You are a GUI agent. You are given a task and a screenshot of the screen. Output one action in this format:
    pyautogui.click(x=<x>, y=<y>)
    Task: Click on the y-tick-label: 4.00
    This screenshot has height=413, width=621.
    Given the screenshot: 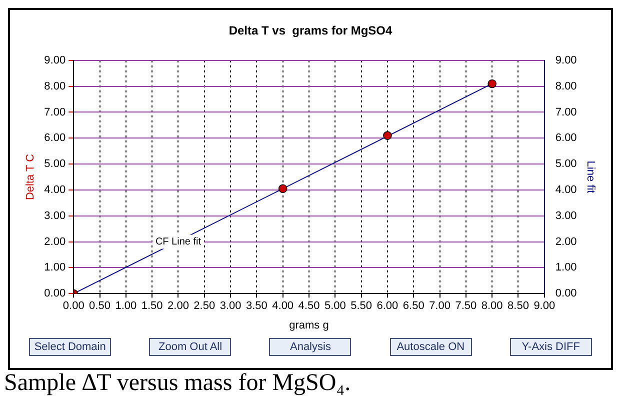 What is the action you would take?
    pyautogui.click(x=55, y=190)
    